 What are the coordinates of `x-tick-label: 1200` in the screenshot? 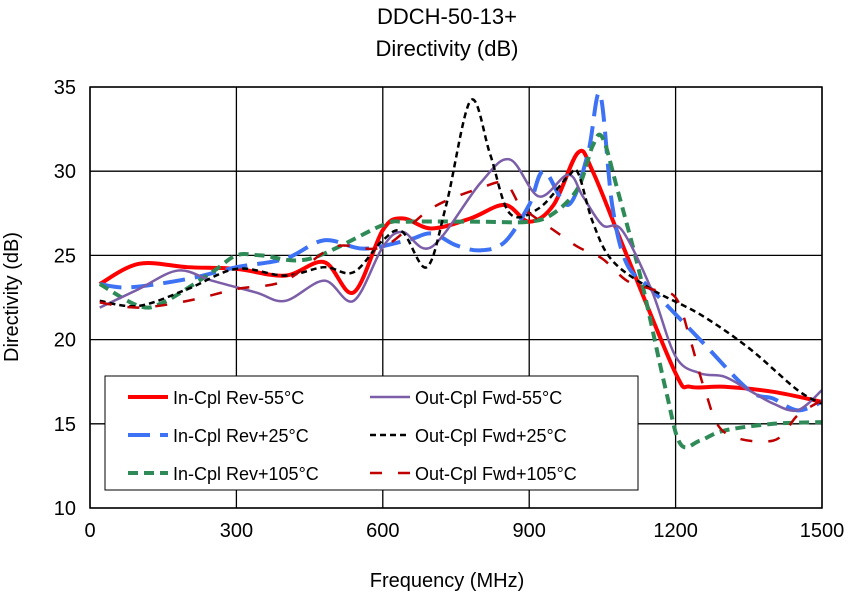 It's located at (675, 531).